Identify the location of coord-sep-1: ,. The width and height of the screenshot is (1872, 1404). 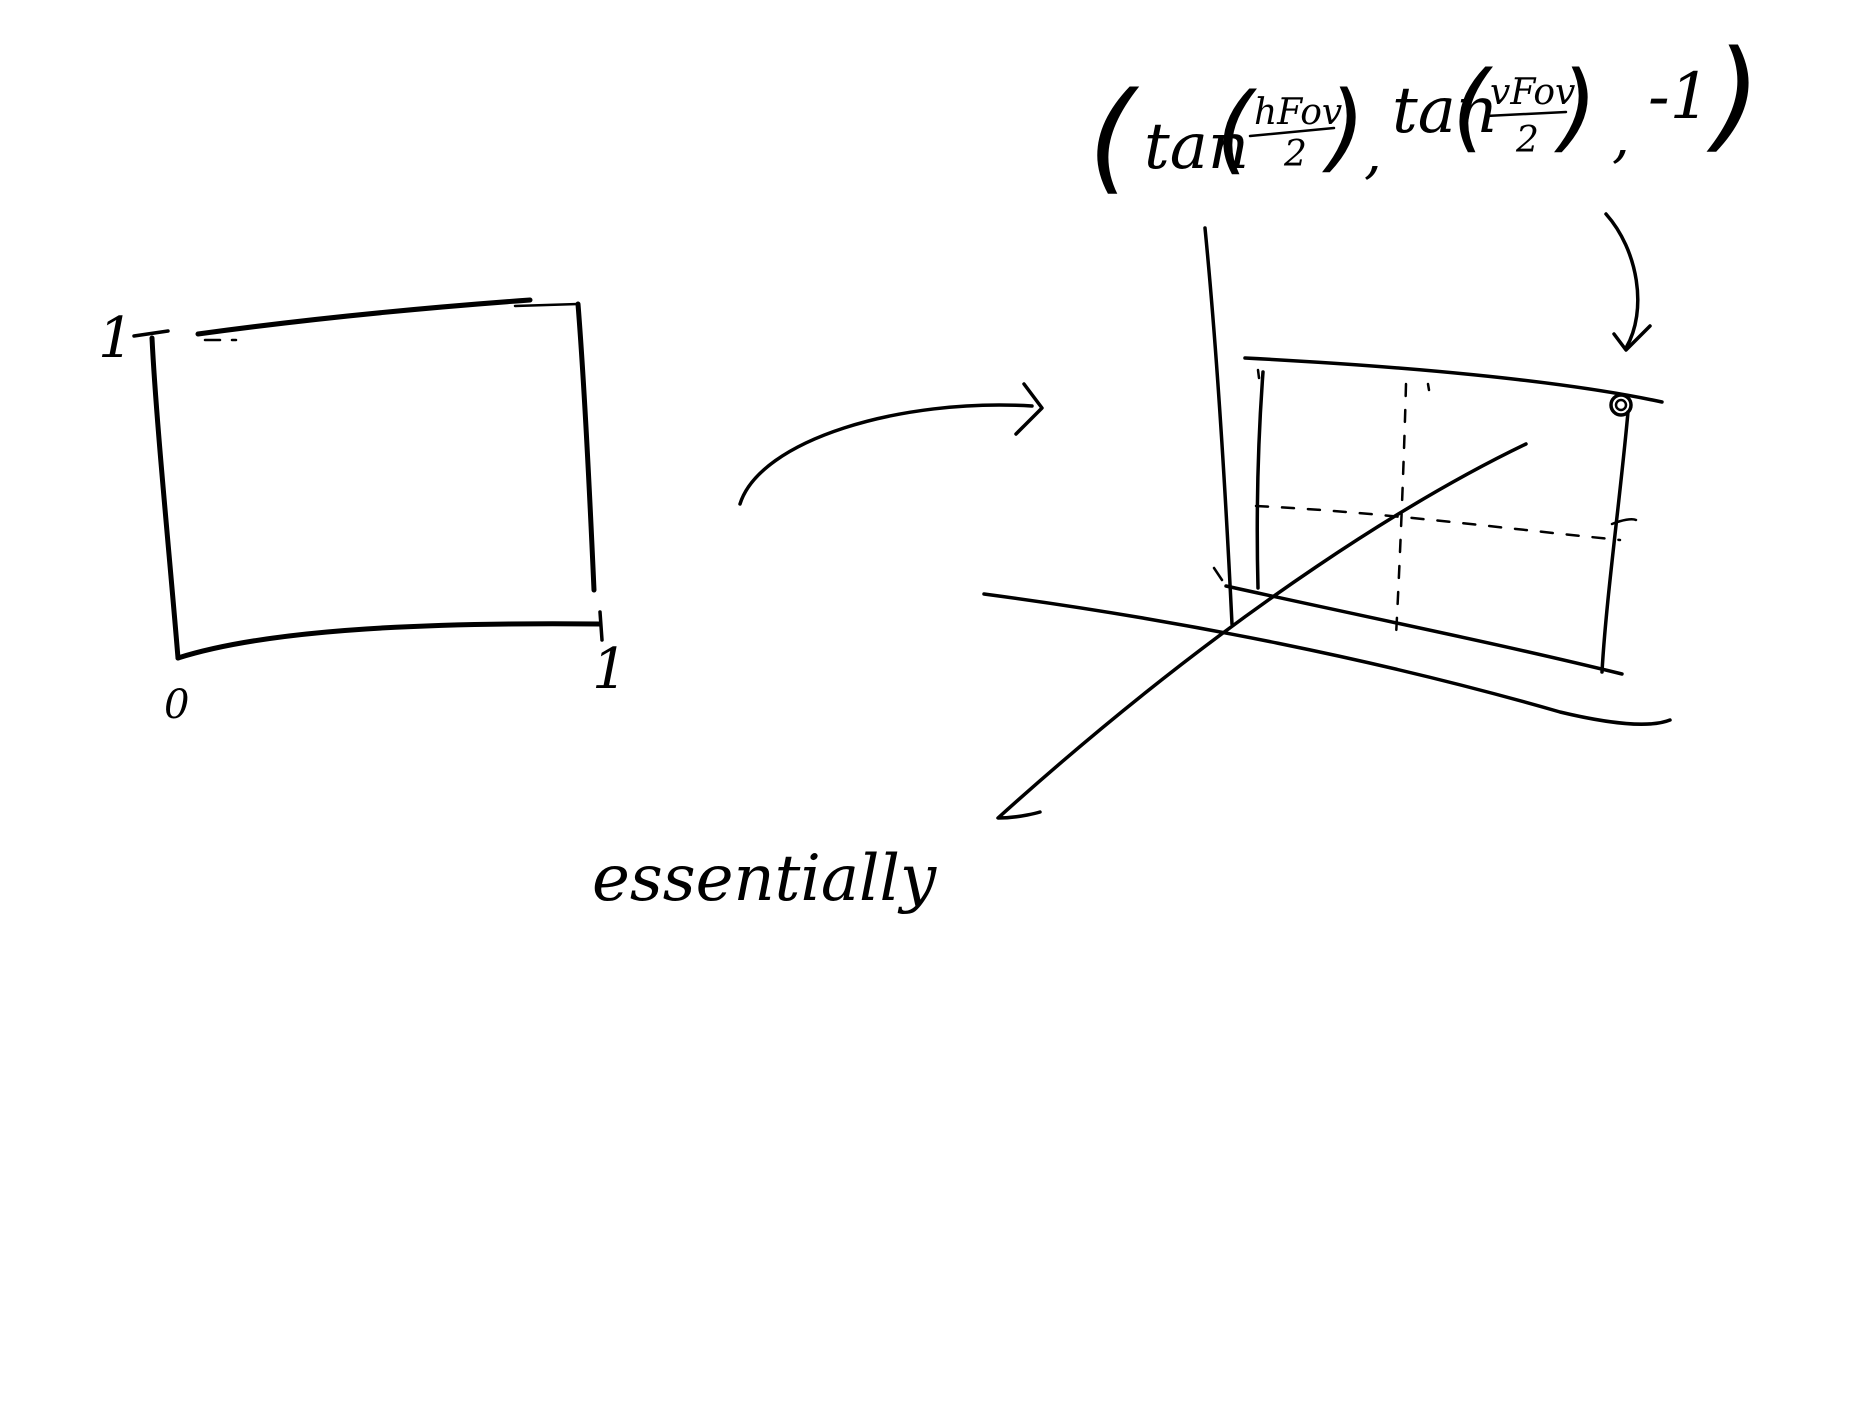
(1373, 153).